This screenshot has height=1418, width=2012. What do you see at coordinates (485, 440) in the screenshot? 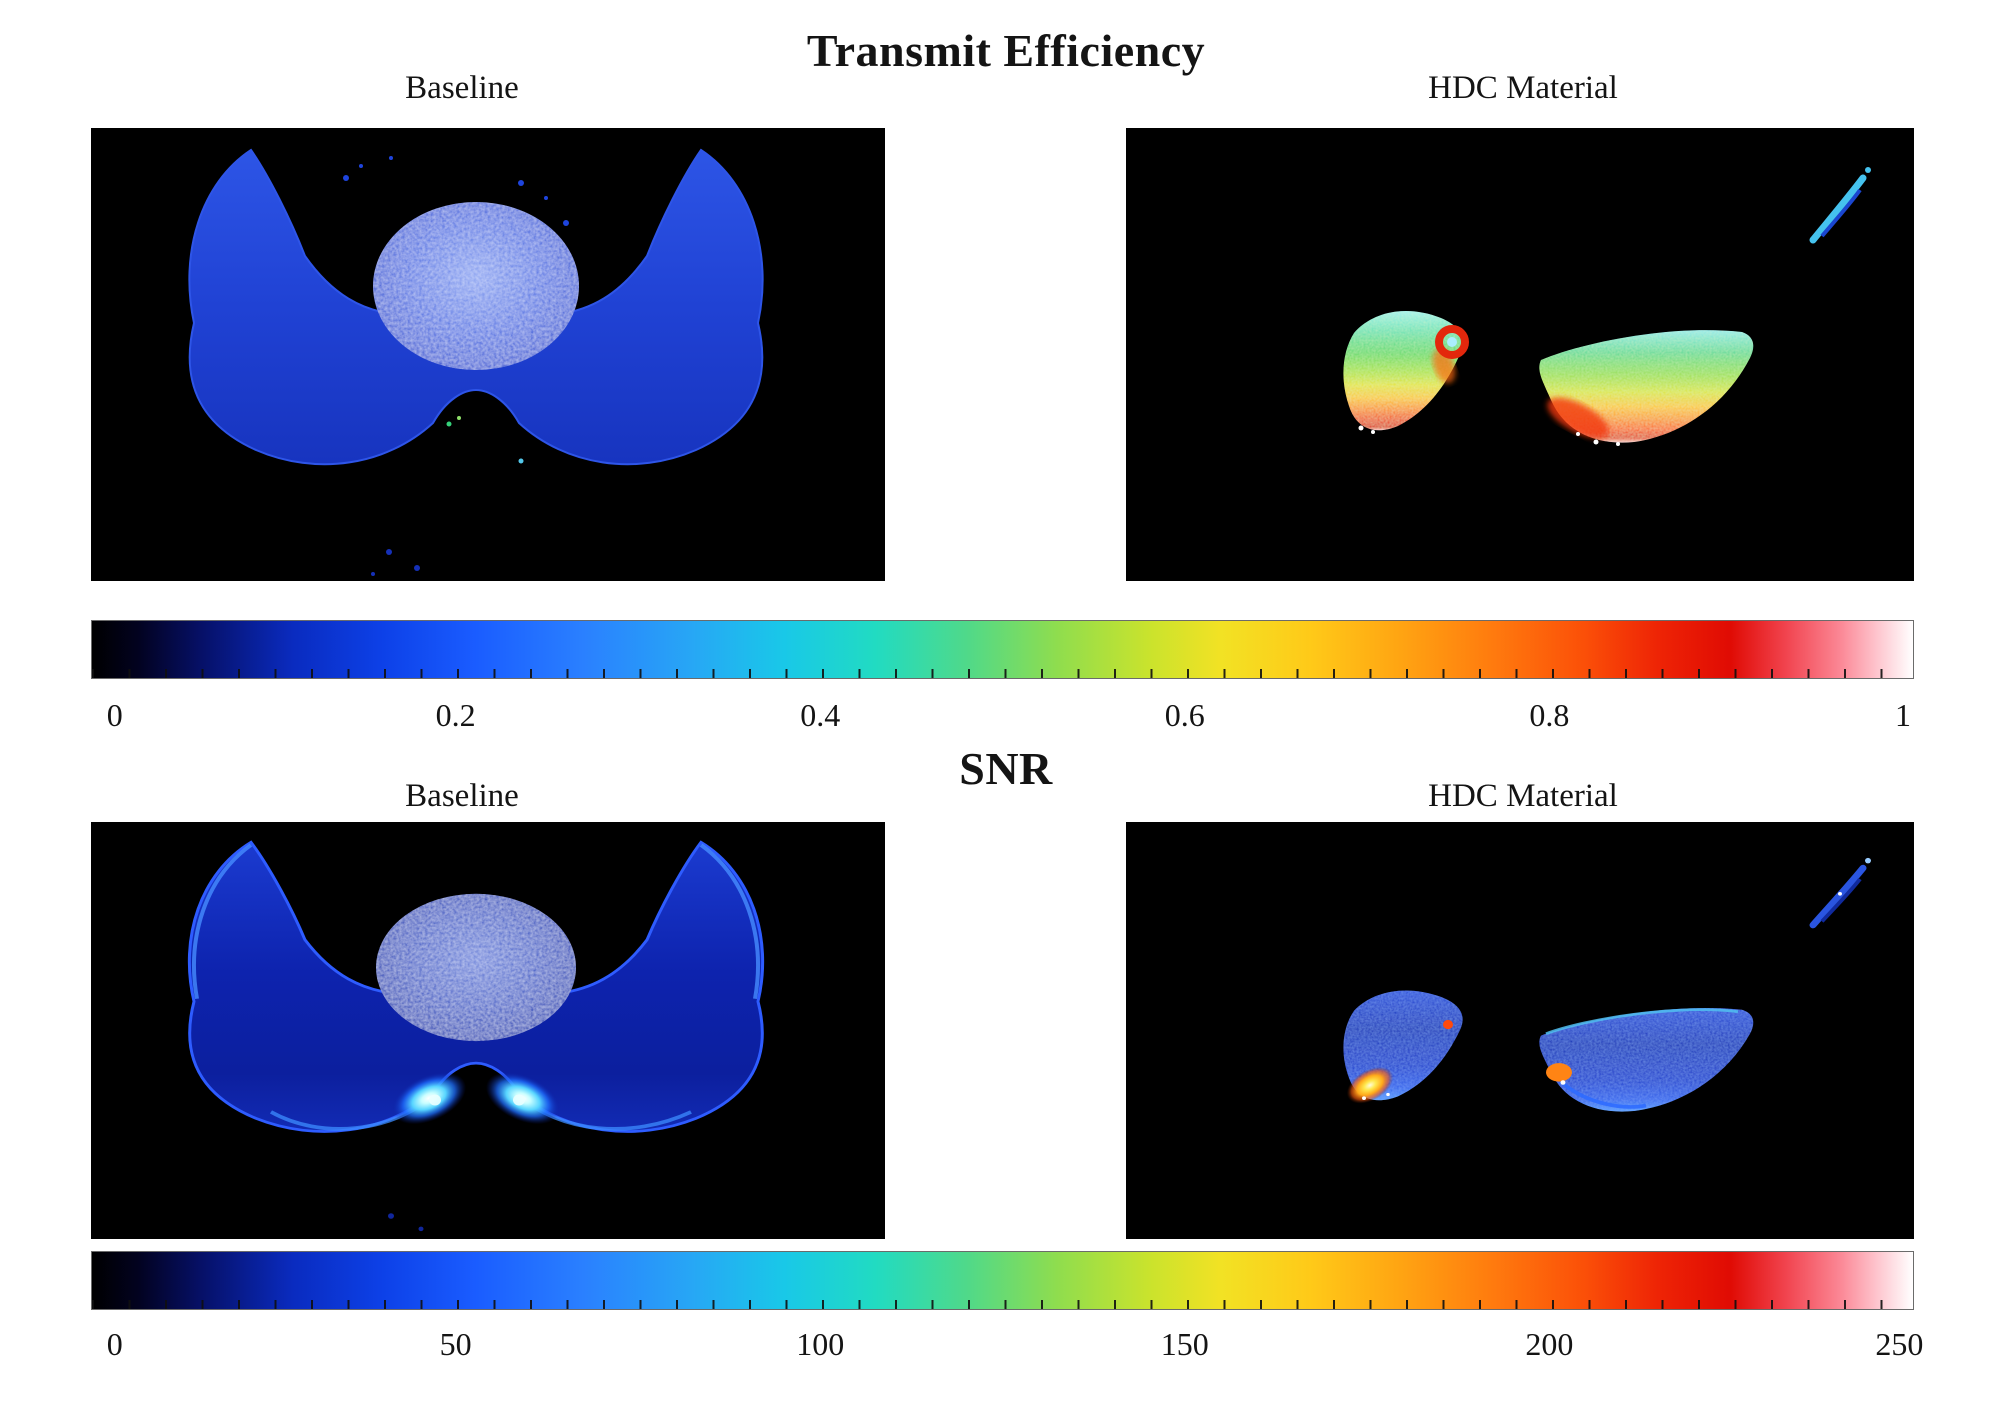
I see `edge-flecks` at bounding box center [485, 440].